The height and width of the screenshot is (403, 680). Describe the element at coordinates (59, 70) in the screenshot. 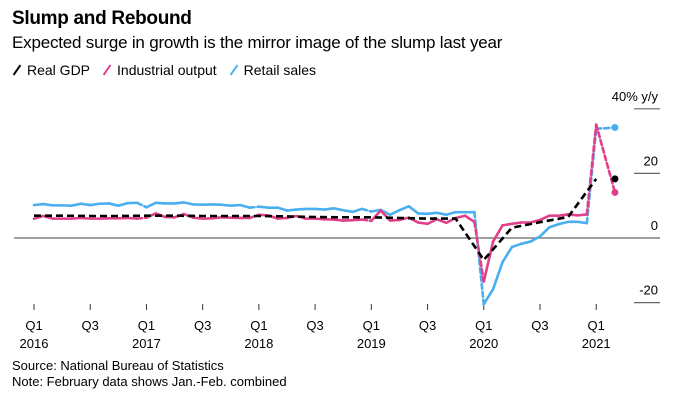

I see `legend-label: Real GDP` at that location.